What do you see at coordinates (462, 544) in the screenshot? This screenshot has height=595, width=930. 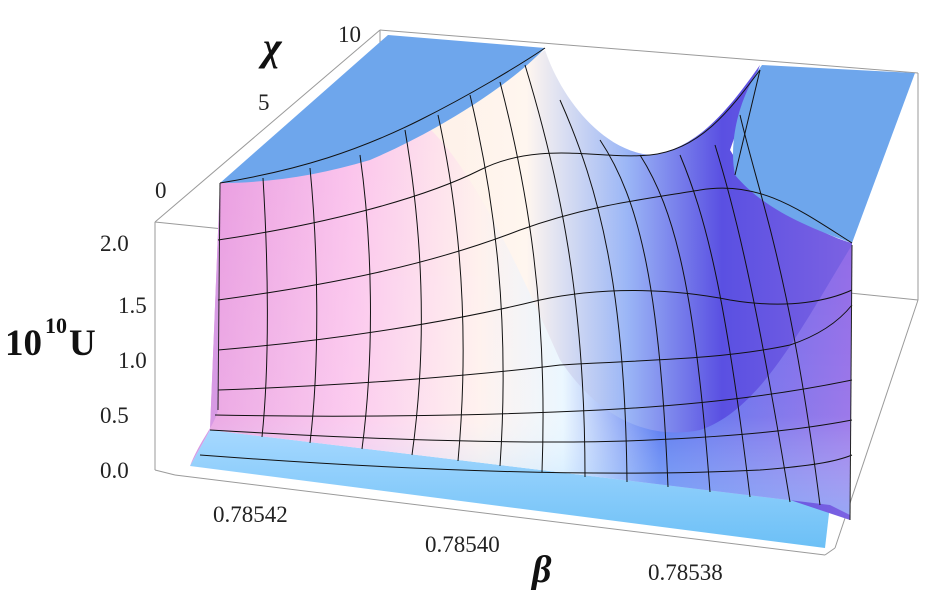 I see `beta-tick-label: 0.78540` at bounding box center [462, 544].